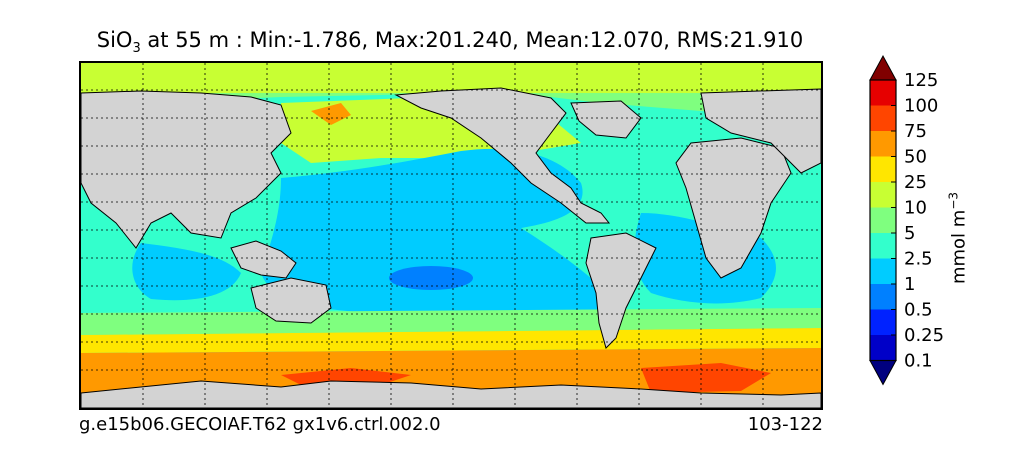  I want to click on ross-sea-patch, so click(346, 376).